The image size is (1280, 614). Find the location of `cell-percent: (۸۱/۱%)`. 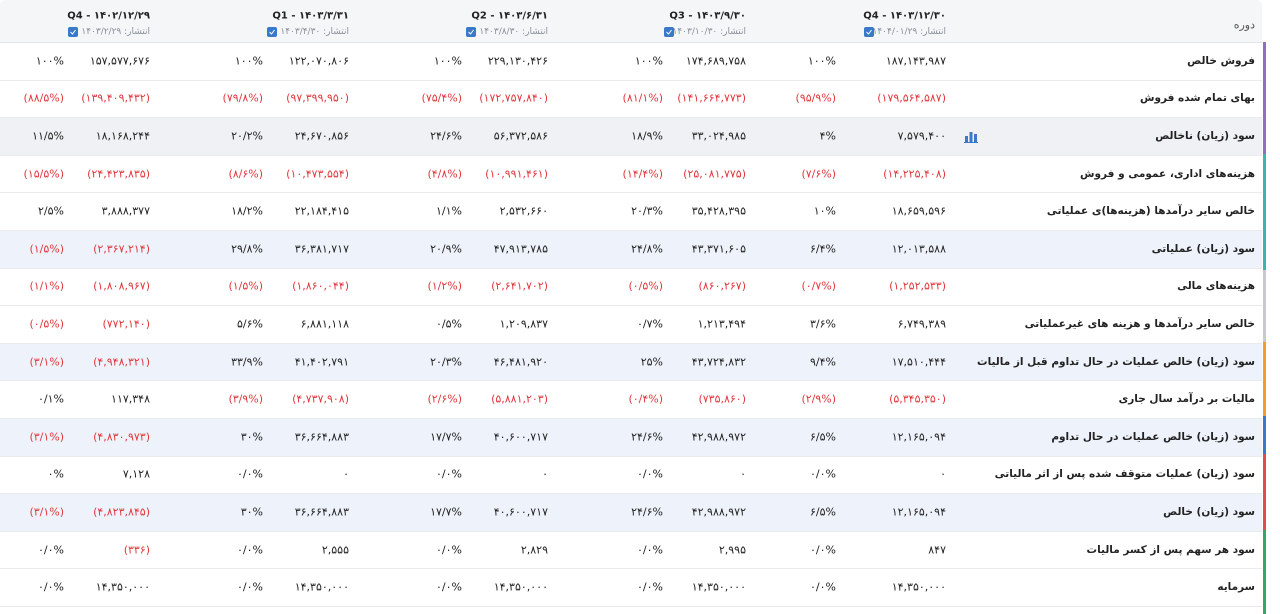

cell-percent: (۸۱/۱%) is located at coordinates (642, 98).